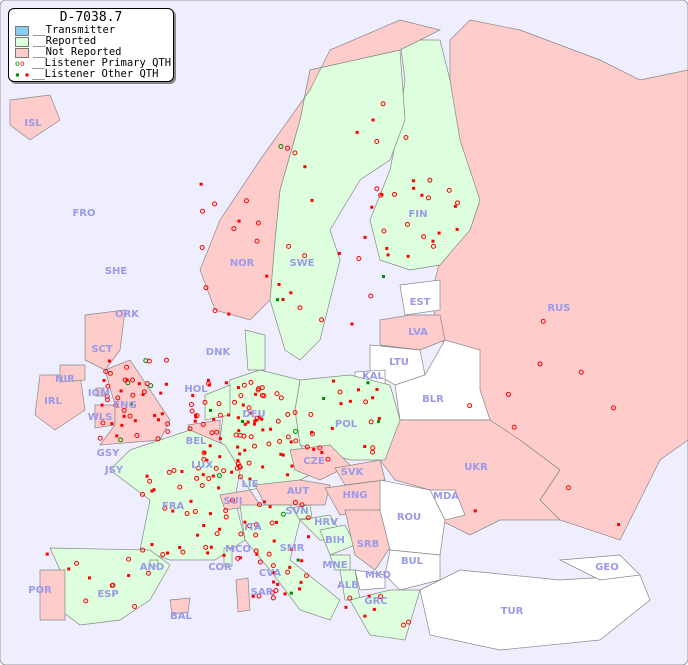  Describe the element at coordinates (375, 601) in the screenshot. I see `country-label-grc: GRC` at that location.